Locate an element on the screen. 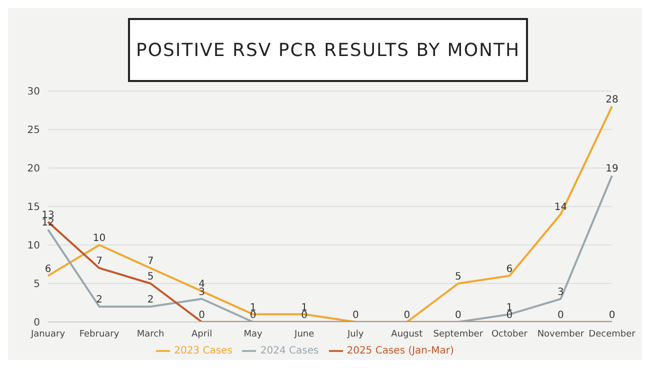 This screenshot has height=368, width=650. data-label: 28 is located at coordinates (612, 100).